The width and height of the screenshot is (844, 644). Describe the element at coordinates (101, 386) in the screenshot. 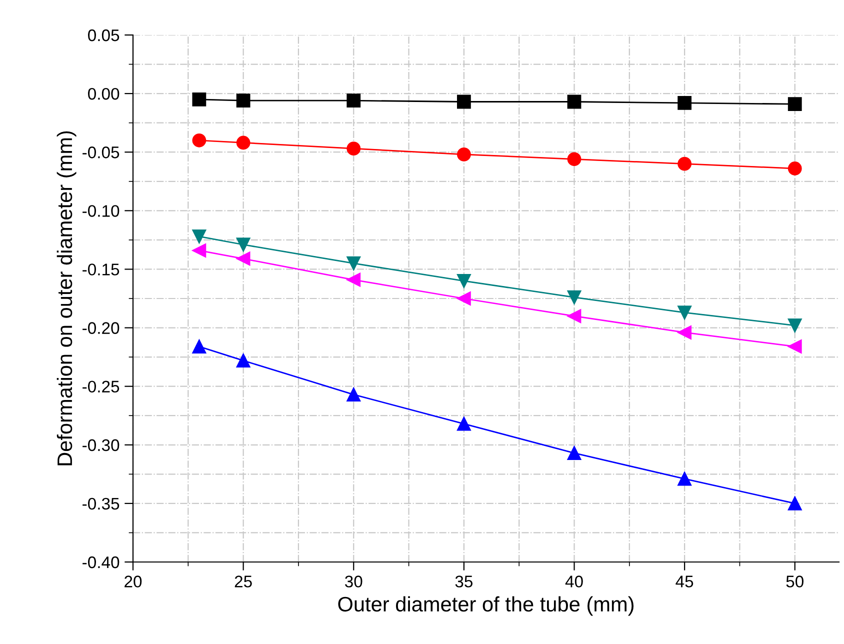

I see `y-tick-label: -0.25` at that location.